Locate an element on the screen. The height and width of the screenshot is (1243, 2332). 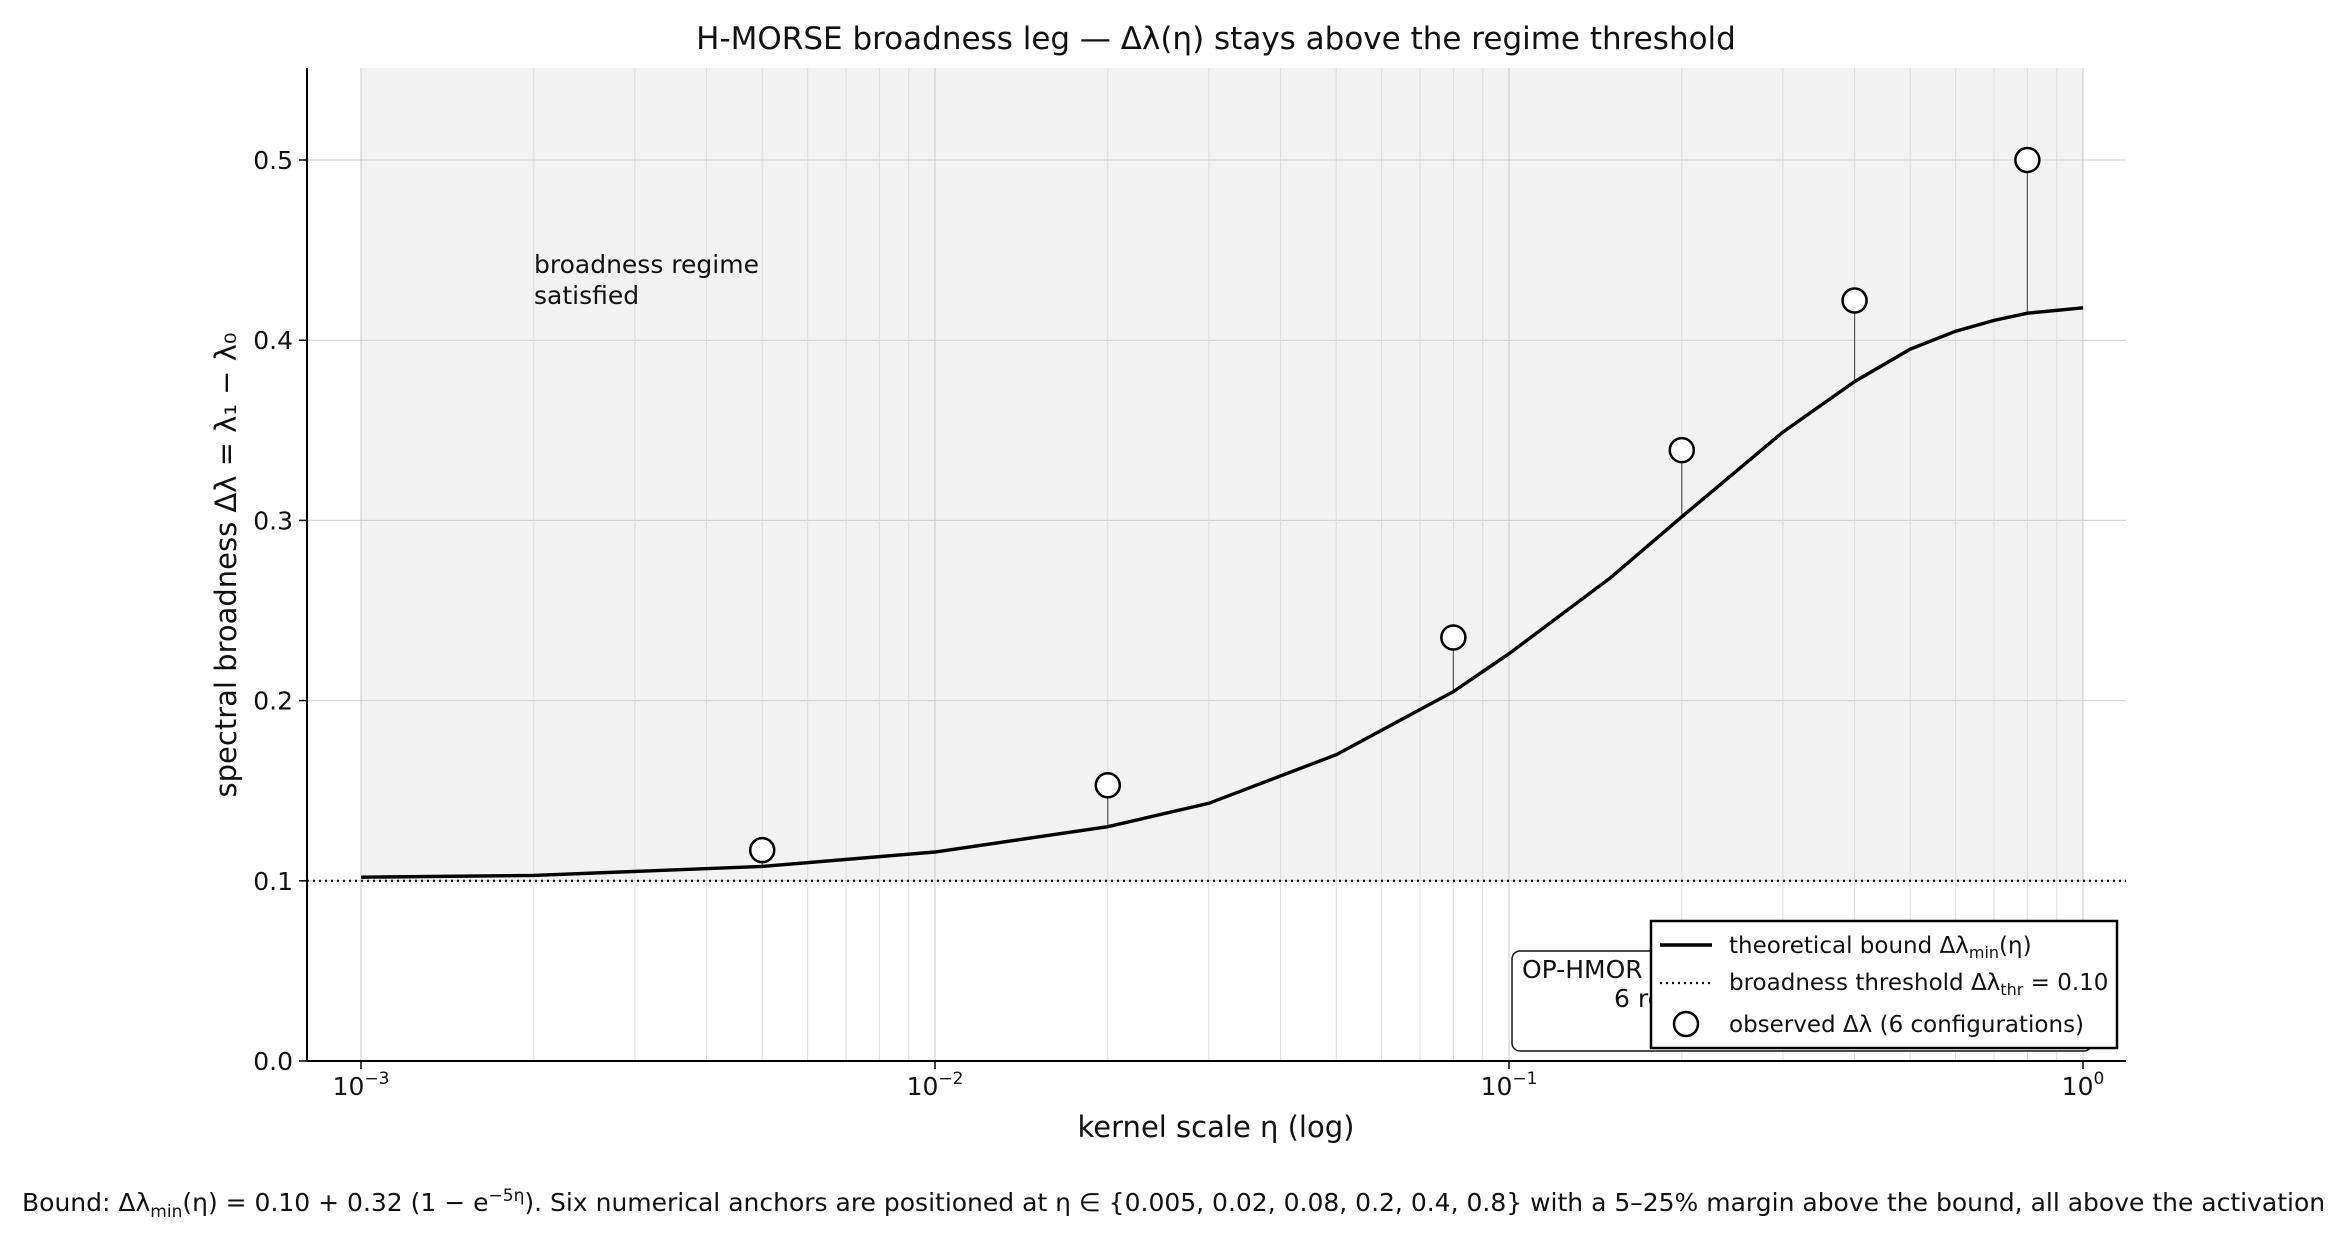
legend-observed-label: observed Δλ (6 configurations) is located at coordinates (1906, 1025).